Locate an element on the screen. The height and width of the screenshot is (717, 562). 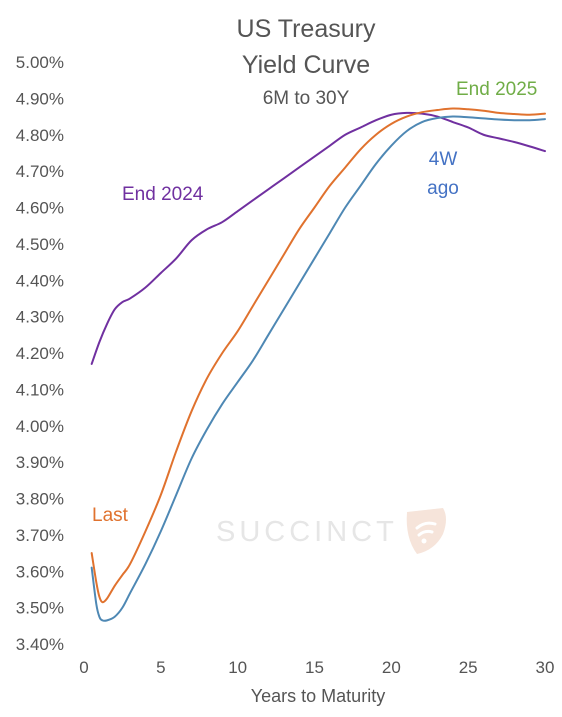
y-tick-label: 5.00% is located at coordinates (40, 62).